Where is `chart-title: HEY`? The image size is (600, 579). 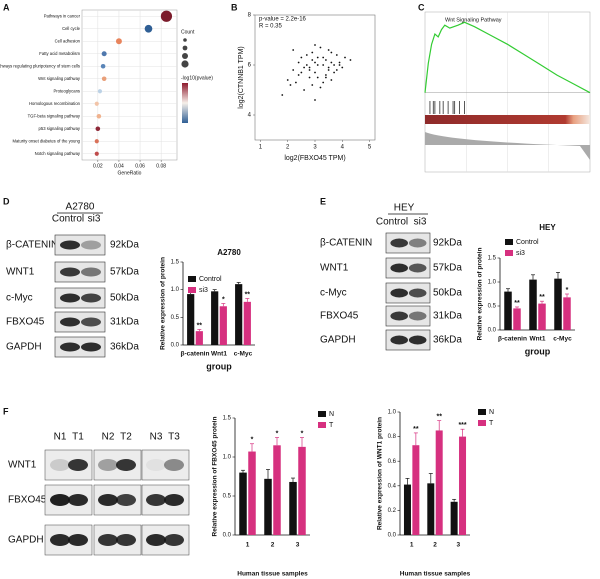 chart-title: HEY is located at coordinates (547, 227).